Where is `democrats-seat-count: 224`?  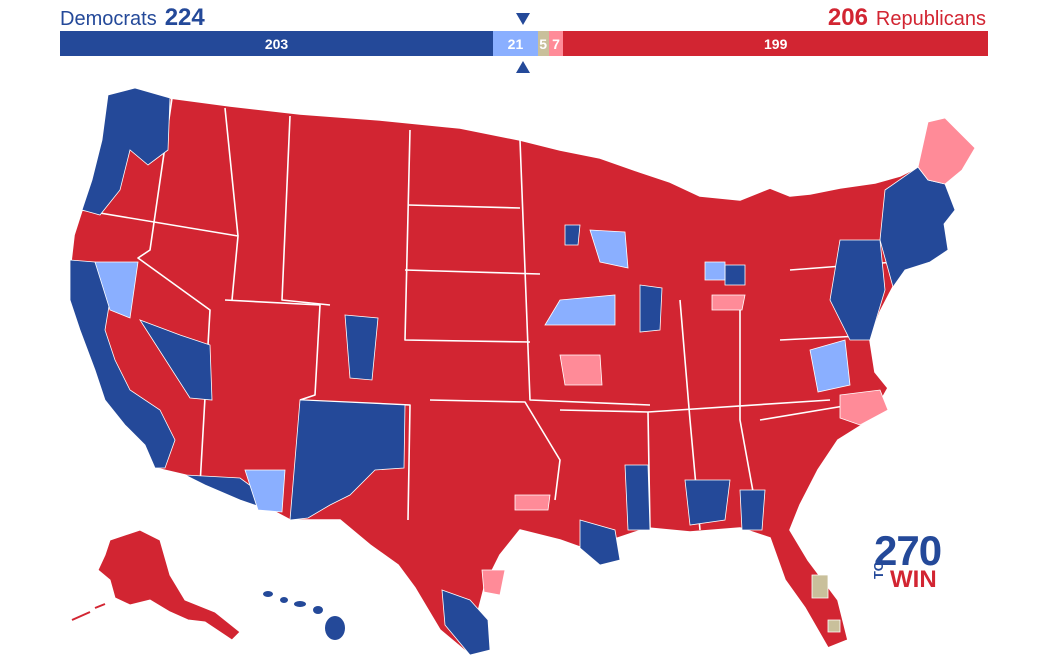
democrats-seat-count: 224 is located at coordinates (184, 17).